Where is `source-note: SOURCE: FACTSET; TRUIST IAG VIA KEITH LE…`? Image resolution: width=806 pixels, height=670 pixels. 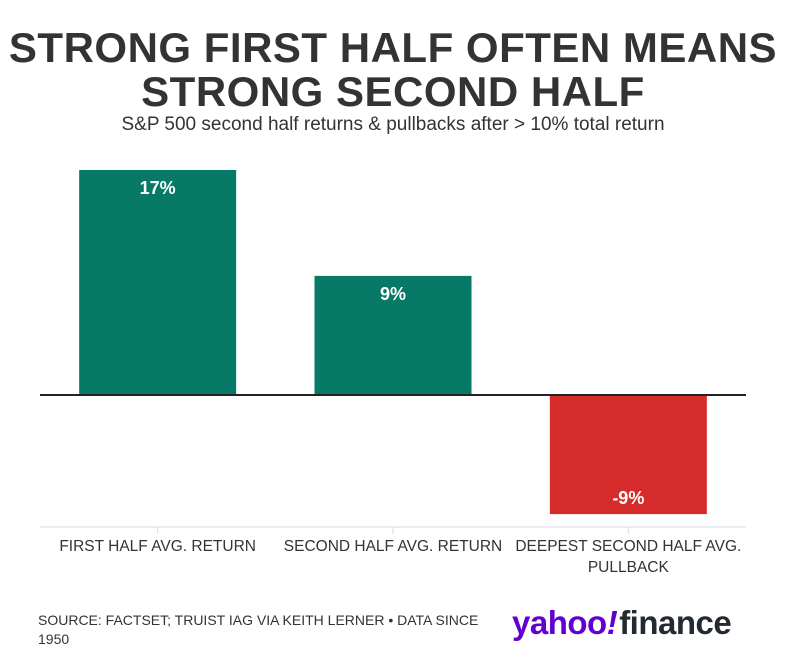 source-note: SOURCE: FACTSET; TRUIST IAG VIA KEITH LE… is located at coordinates (258, 629).